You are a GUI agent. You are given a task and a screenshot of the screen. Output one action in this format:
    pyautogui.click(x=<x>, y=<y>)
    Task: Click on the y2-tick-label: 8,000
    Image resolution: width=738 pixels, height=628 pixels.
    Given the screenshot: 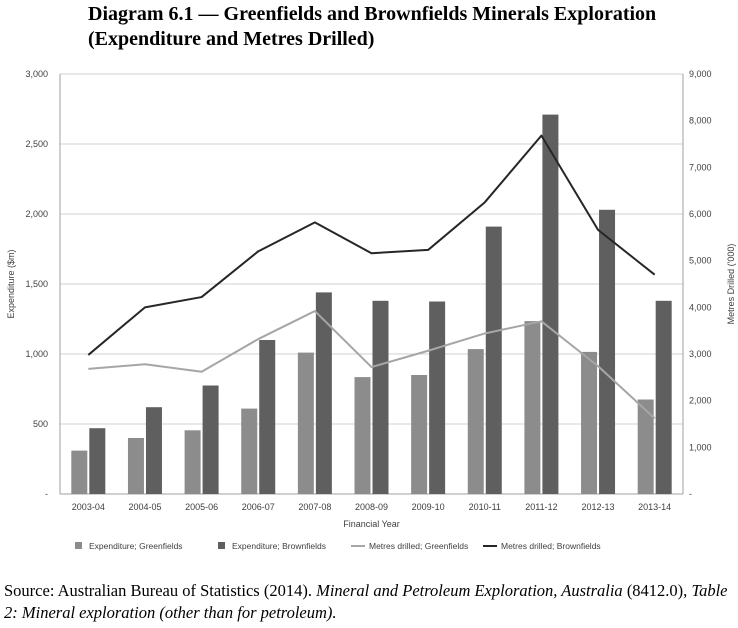 What is the action you would take?
    pyautogui.click(x=700, y=121)
    